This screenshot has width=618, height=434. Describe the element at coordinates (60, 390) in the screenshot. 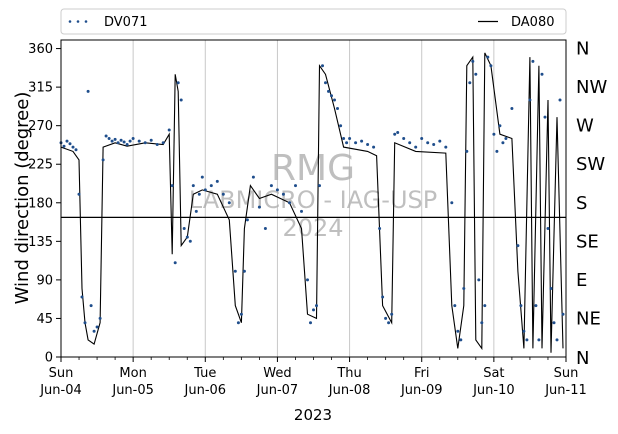

I see `x-tick-date: Jun-04` at that location.